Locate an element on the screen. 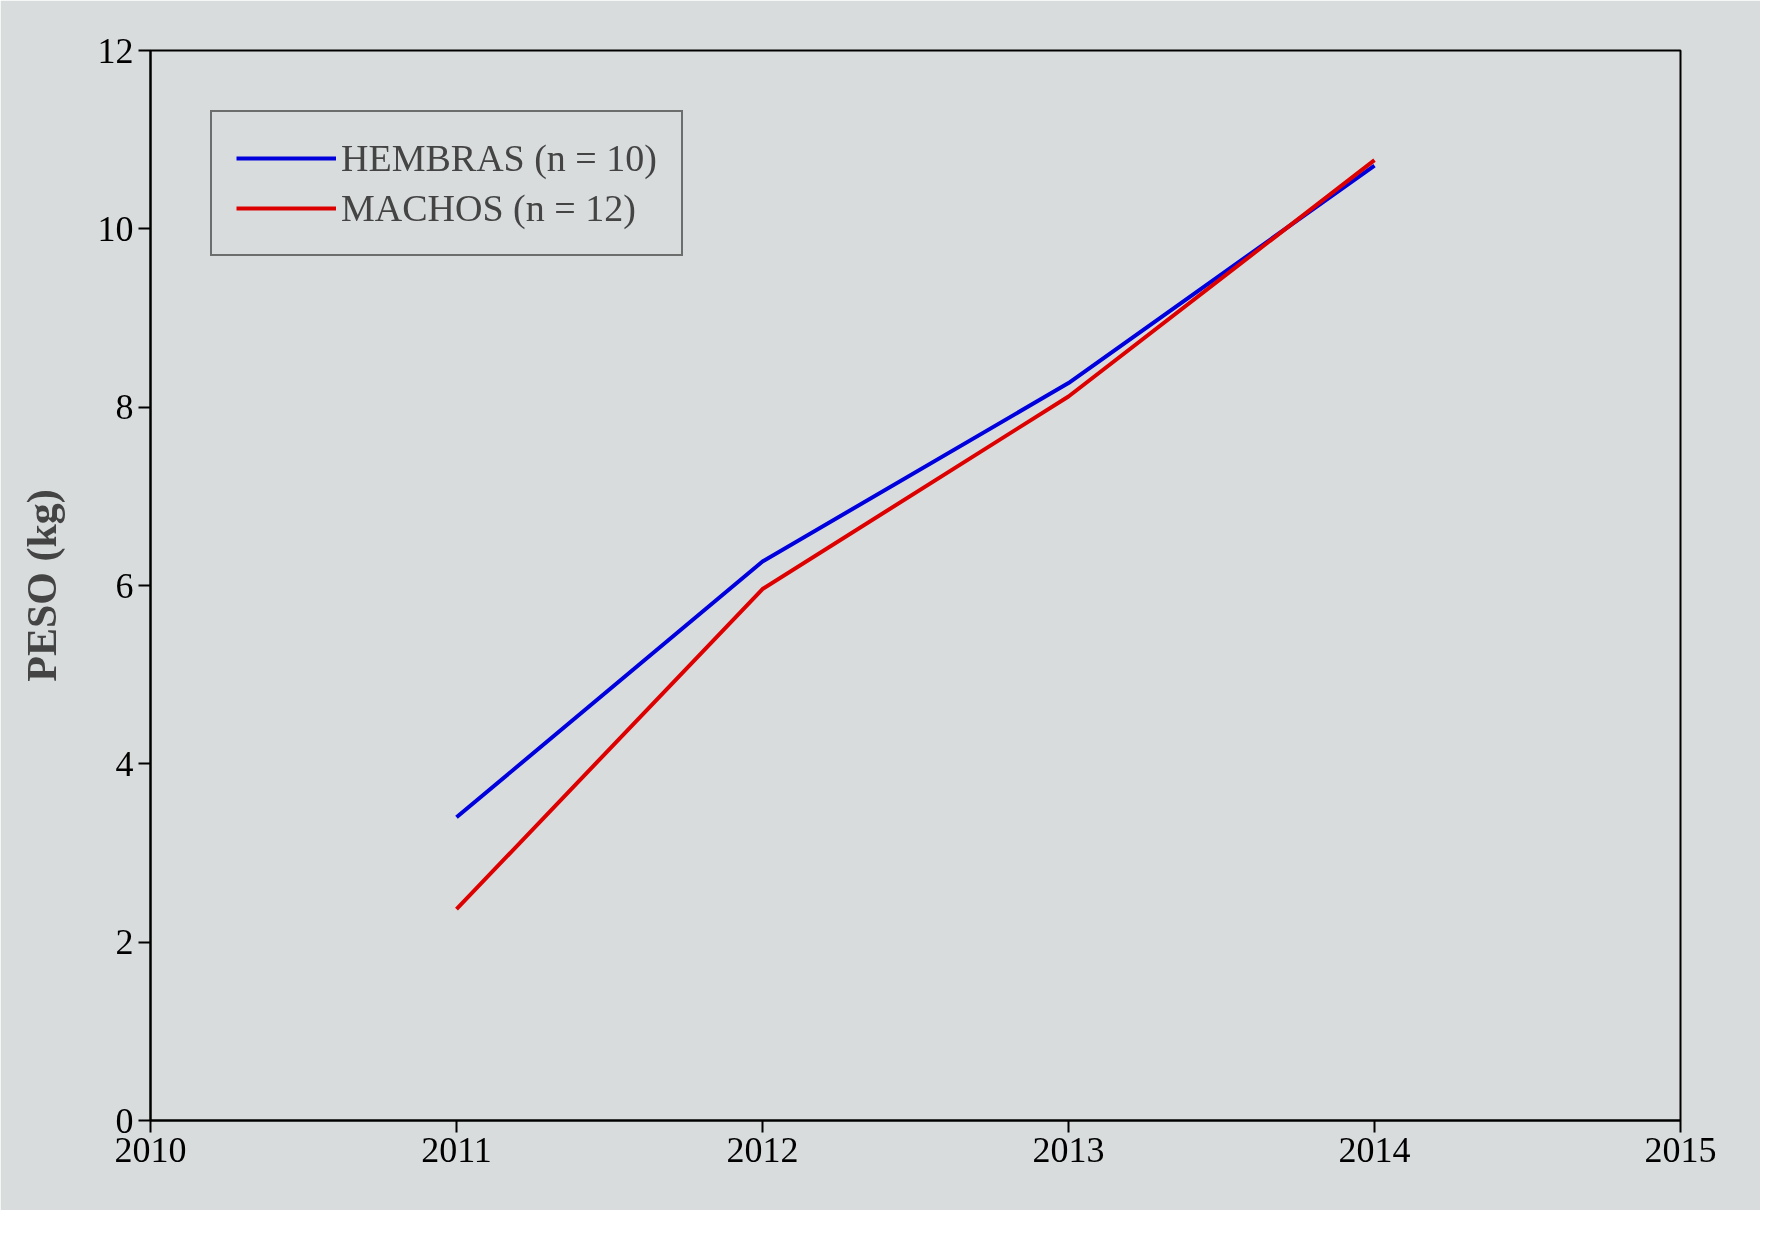 Image resolution: width=1790 pixels, height=1244 pixels. y-axis-title: PESO (kg) is located at coordinates (42, 585).